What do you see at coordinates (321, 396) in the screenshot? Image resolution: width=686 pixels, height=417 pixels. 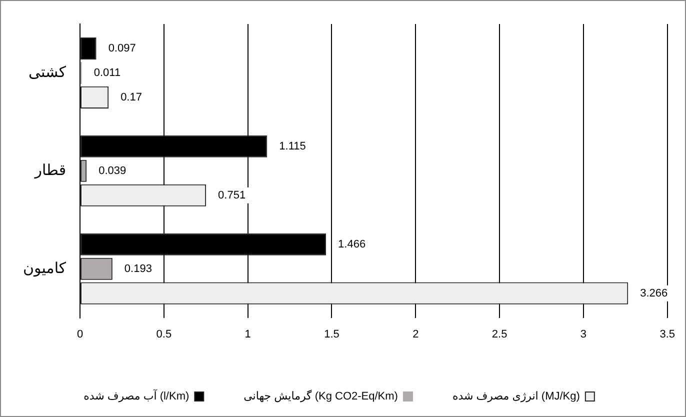 I see `legend-label: گرمایش جهانی (Kg CO2-Eq/Km)` at bounding box center [321, 396].